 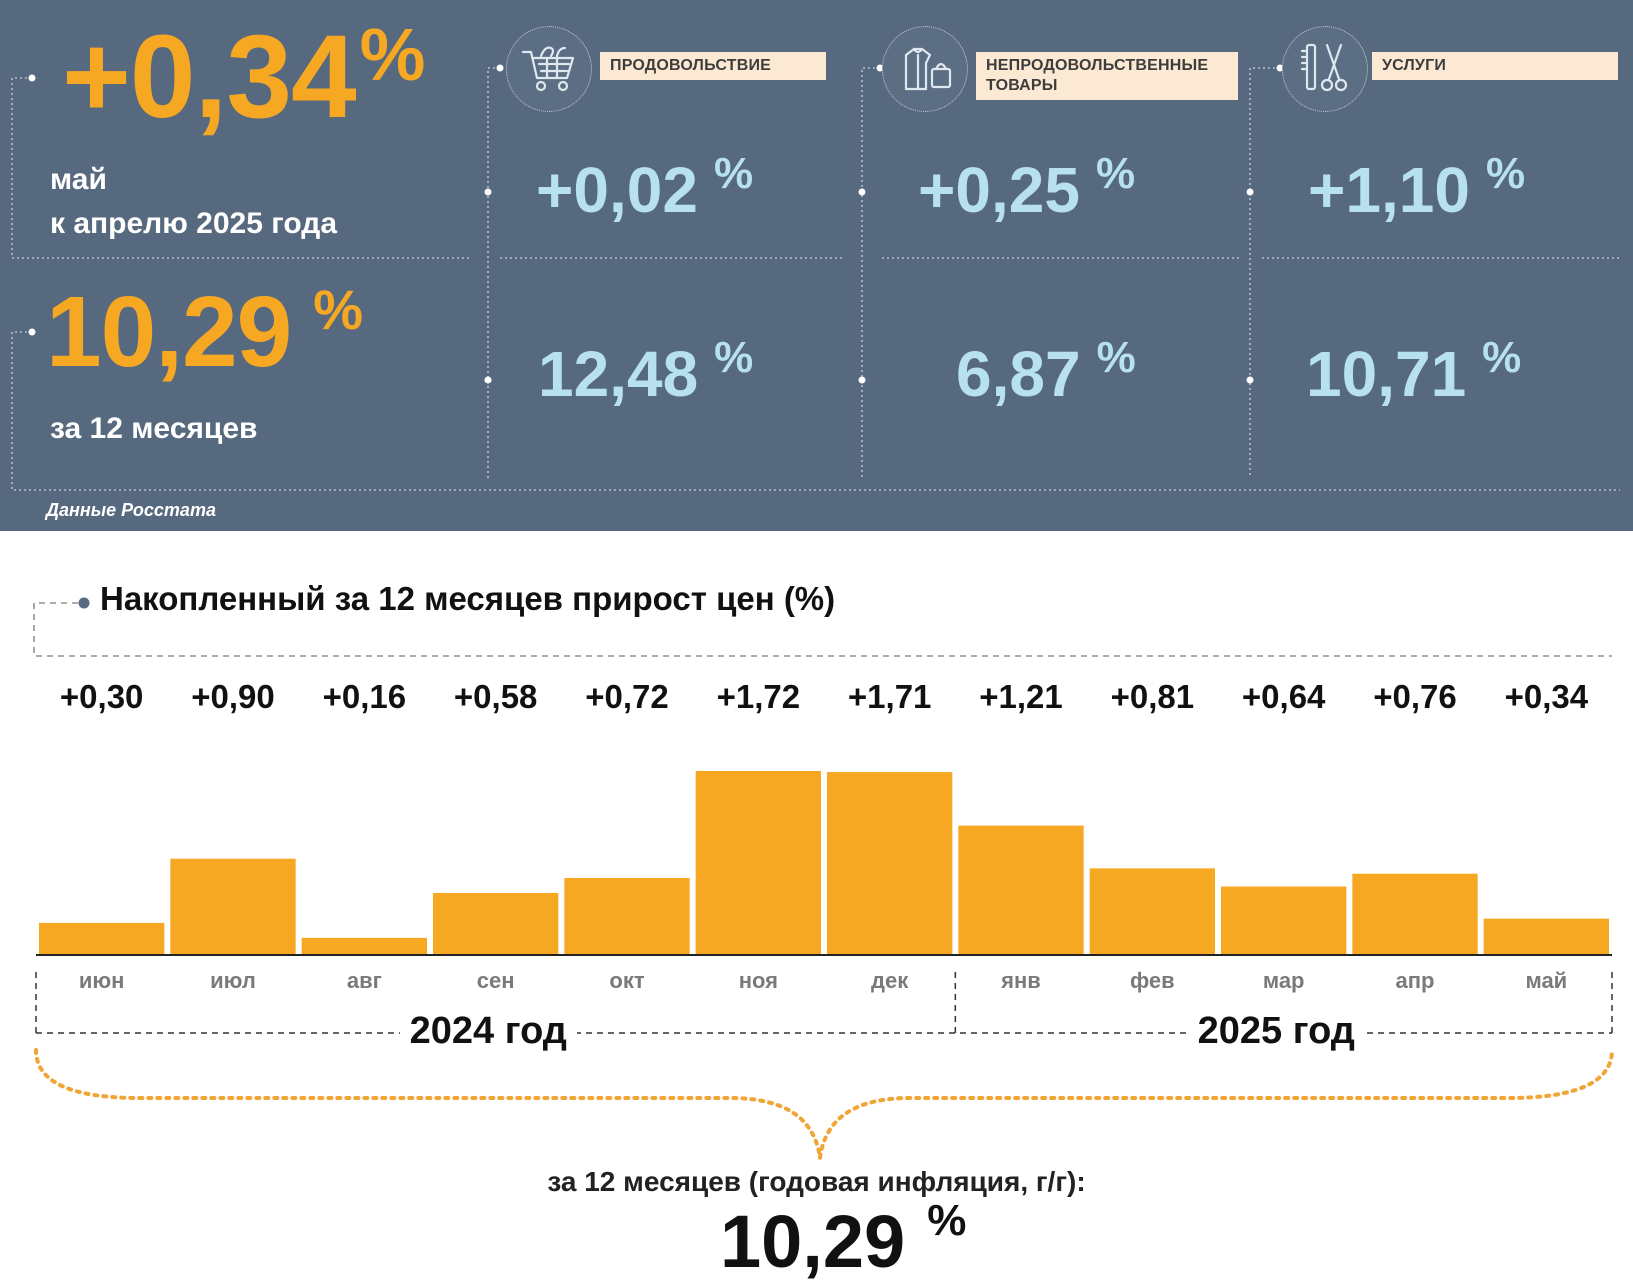 I want to click on annual-sum-brace, so click(x=824, y=1103).